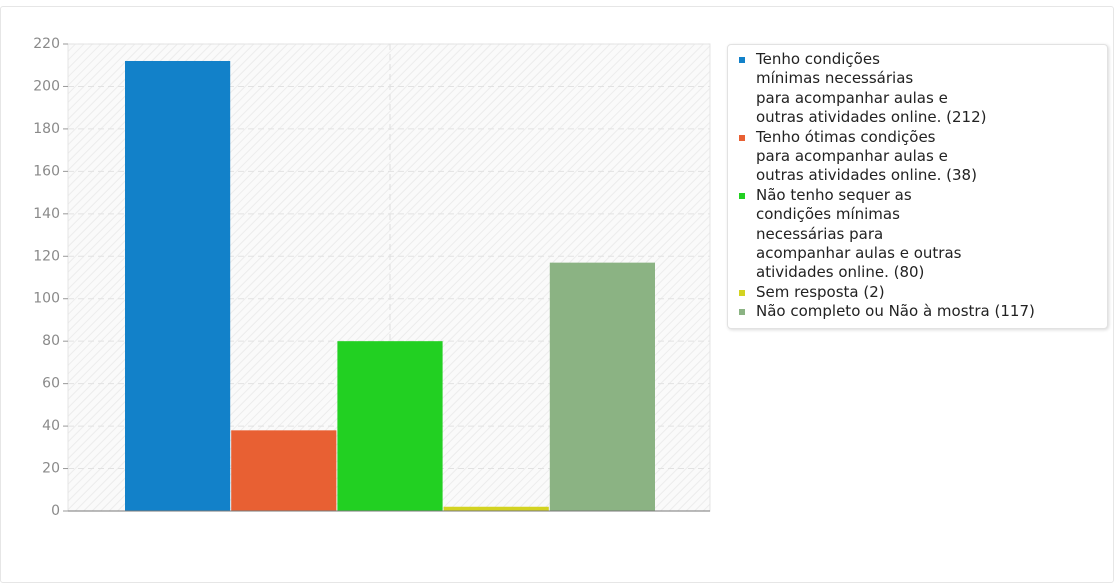 Image resolution: width=1116 pixels, height=585 pixels. Describe the element at coordinates (46, 86) in the screenshot. I see `y-tick-label: 200` at that location.